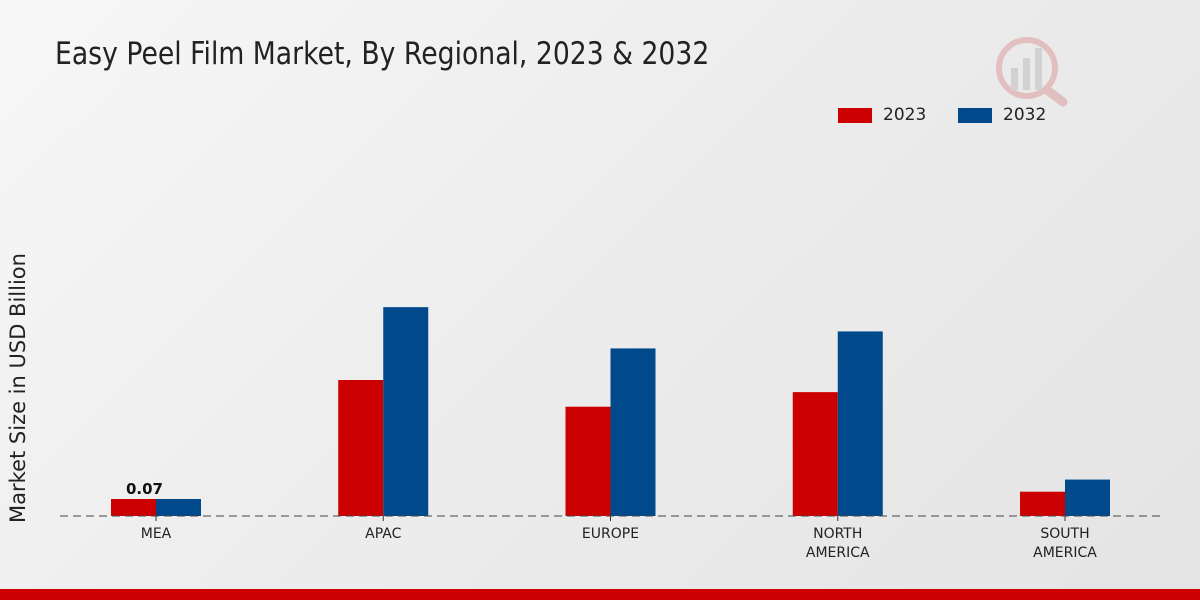 The width and height of the screenshot is (1200, 600). What do you see at coordinates (361, 448) in the screenshot?
I see `bar-2023-apac` at bounding box center [361, 448].